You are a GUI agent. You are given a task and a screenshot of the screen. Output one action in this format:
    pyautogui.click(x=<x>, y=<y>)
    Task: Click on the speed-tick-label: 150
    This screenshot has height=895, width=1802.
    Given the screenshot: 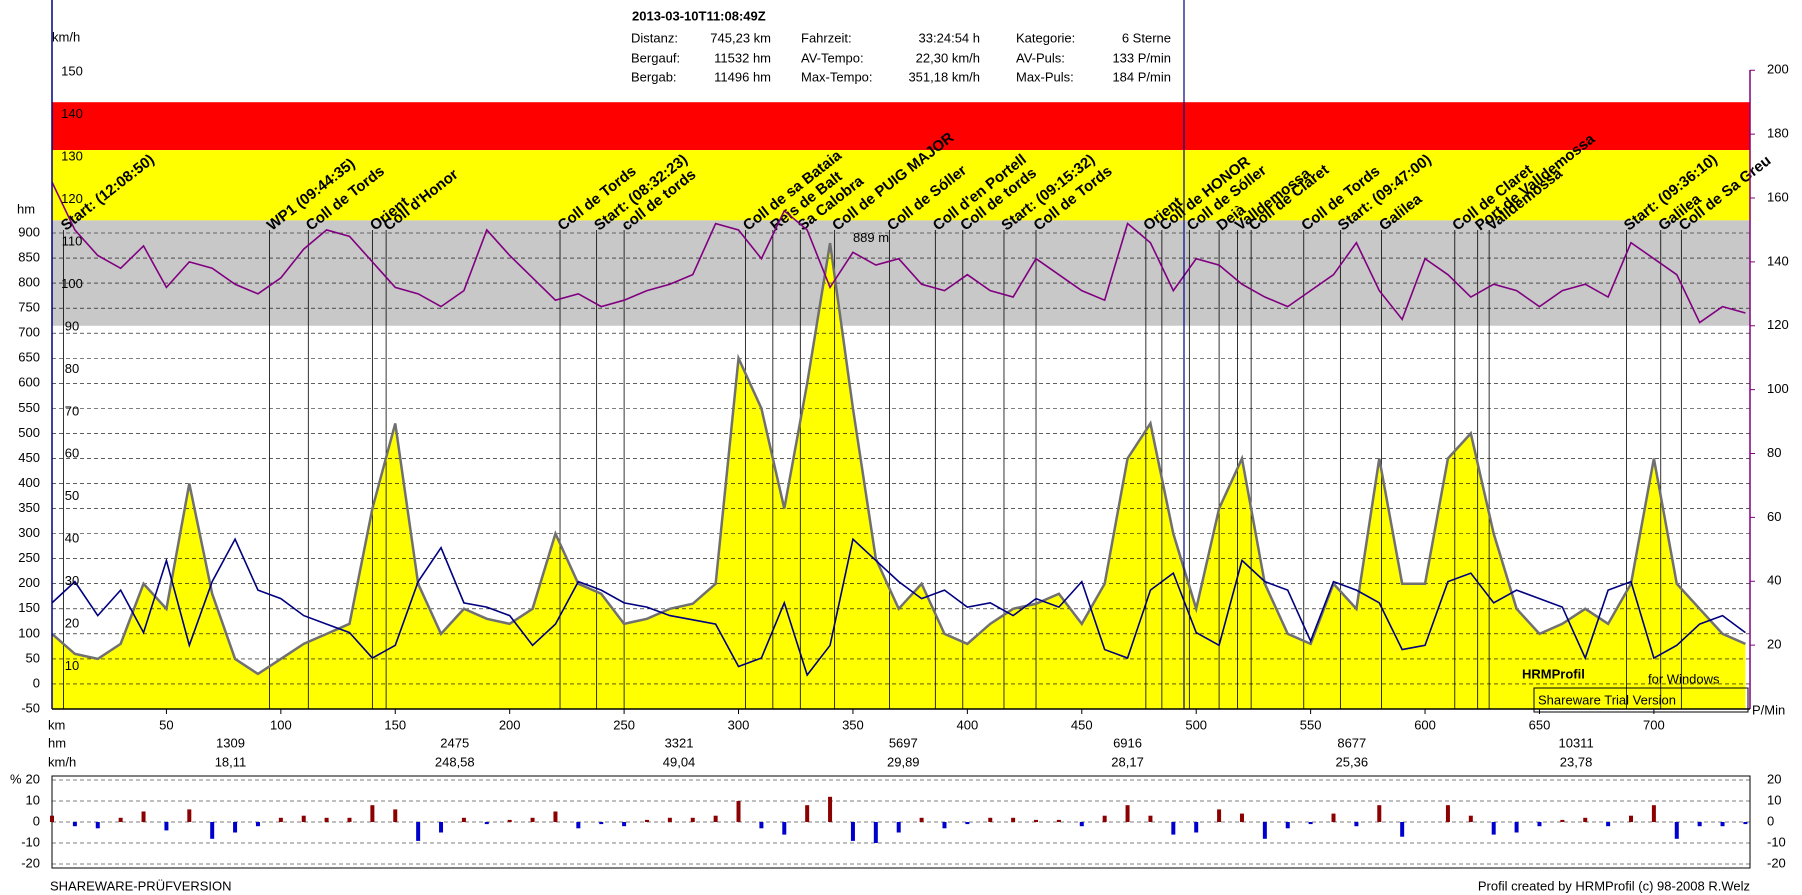 What is the action you would take?
    pyautogui.click(x=72, y=71)
    